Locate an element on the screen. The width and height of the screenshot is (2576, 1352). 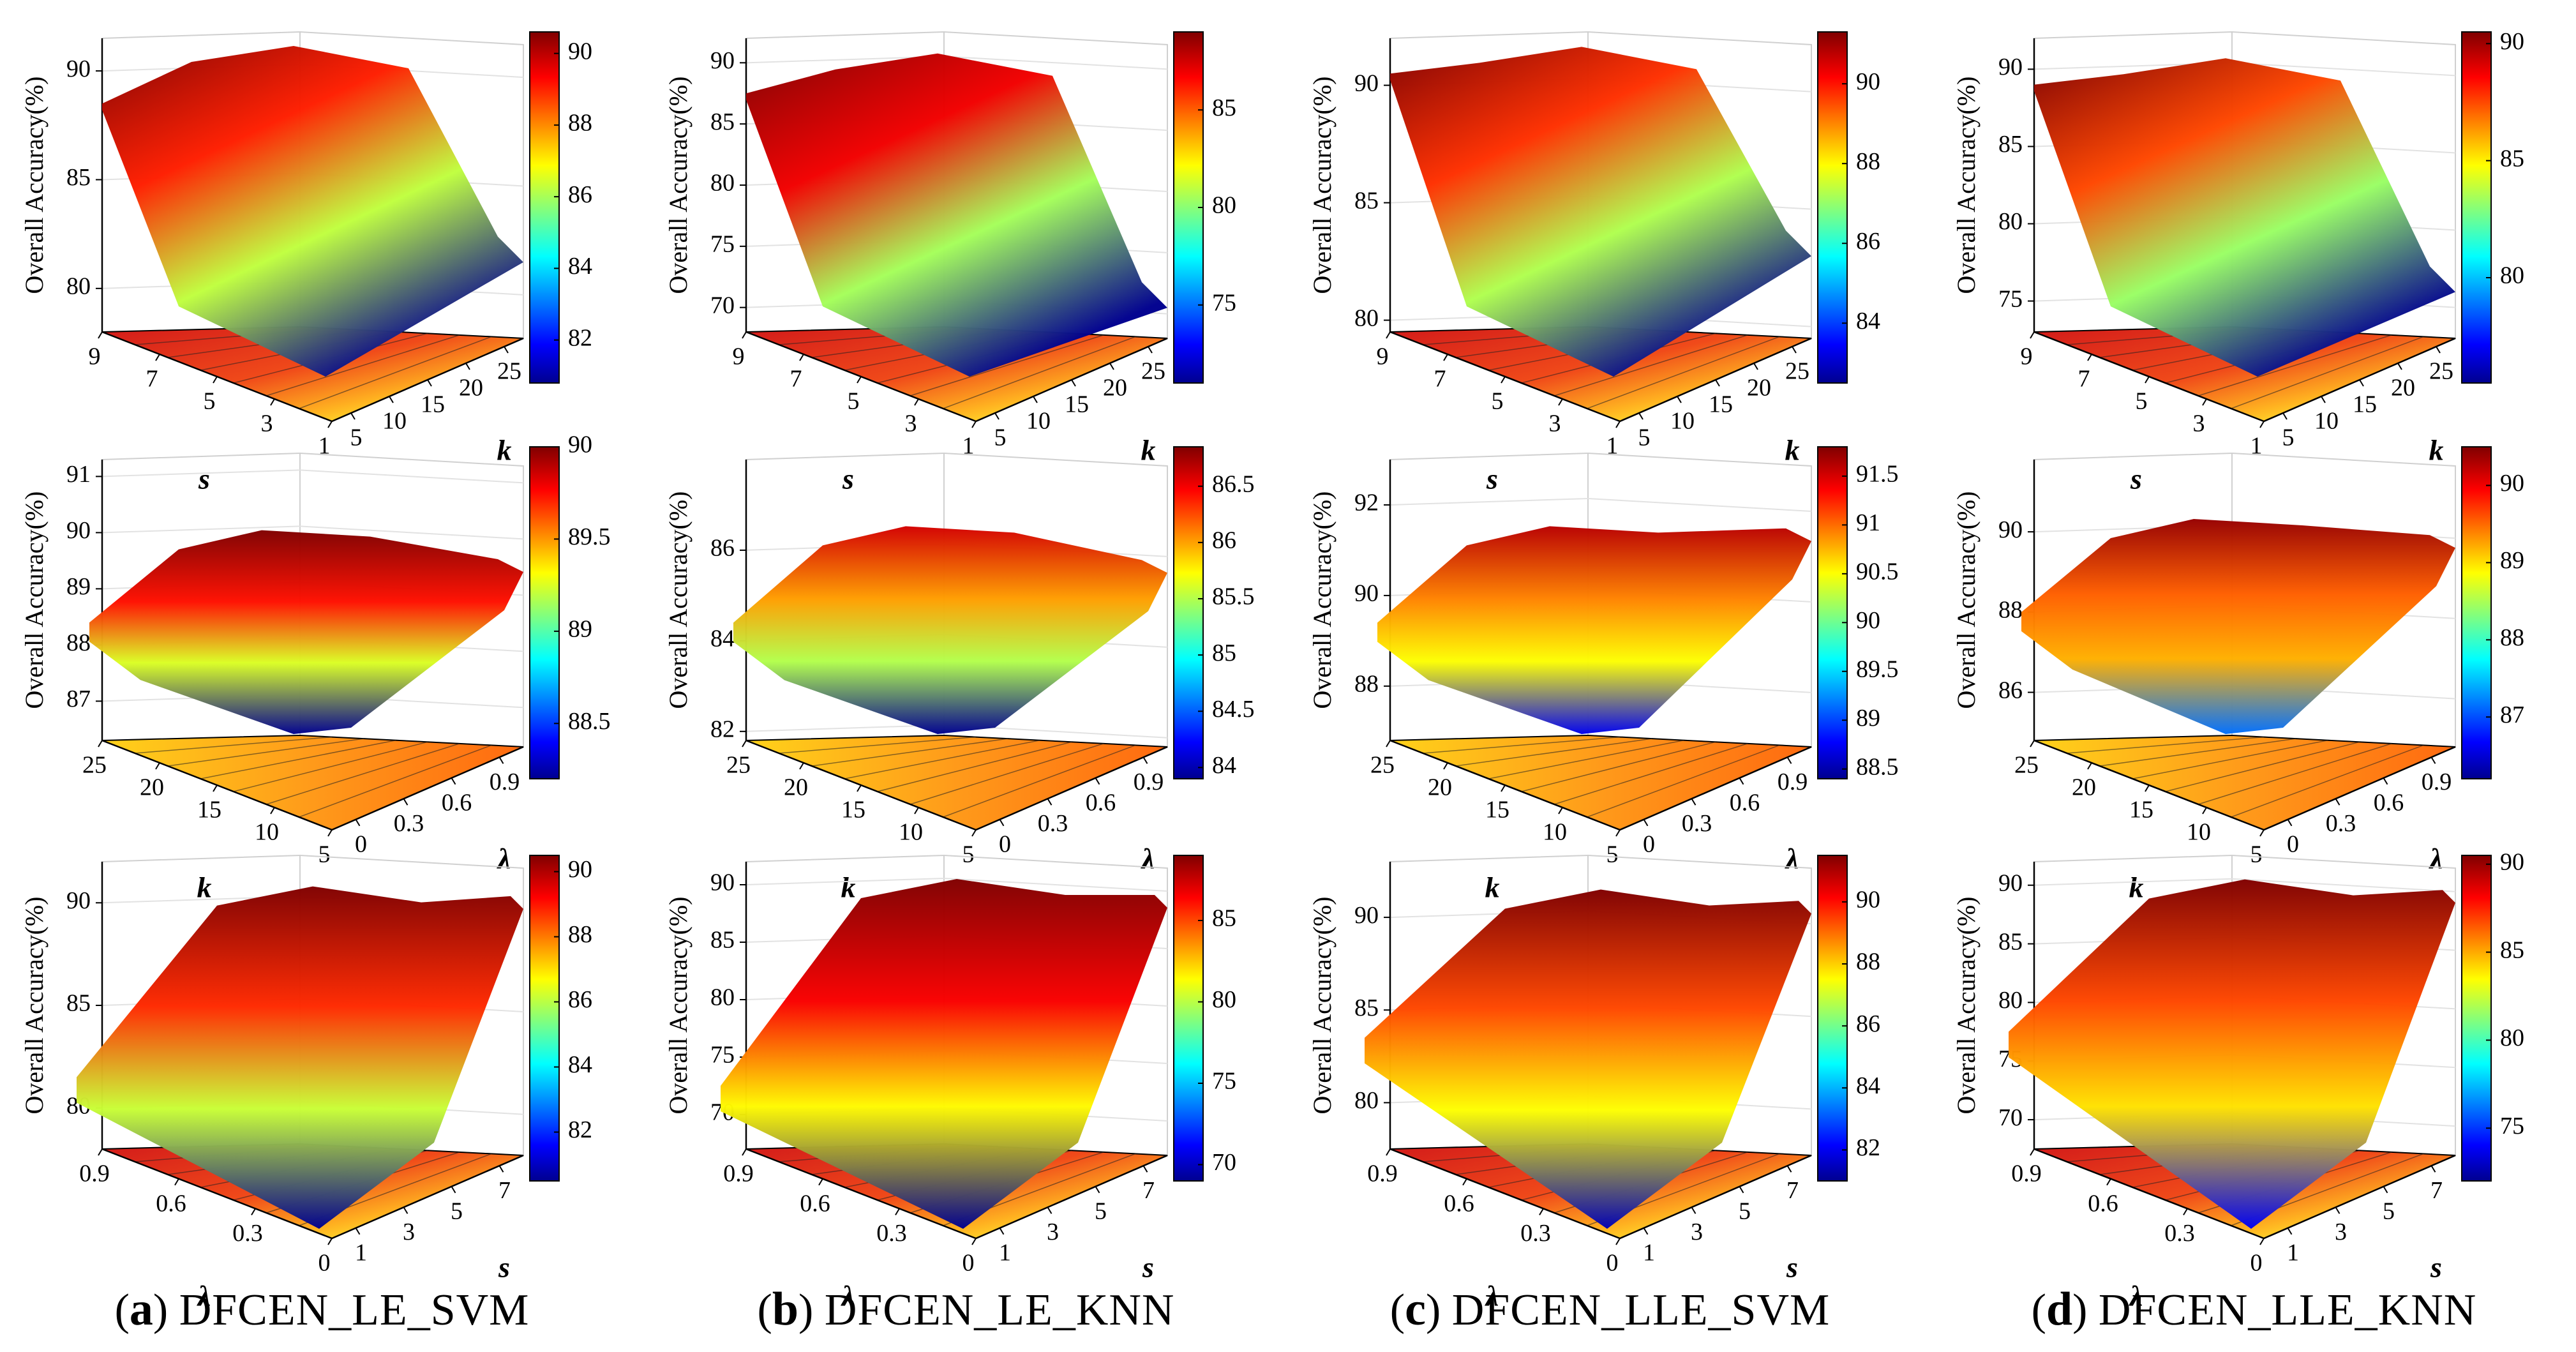
colorbar-tick-label: 90 is located at coordinates (2512, 862).